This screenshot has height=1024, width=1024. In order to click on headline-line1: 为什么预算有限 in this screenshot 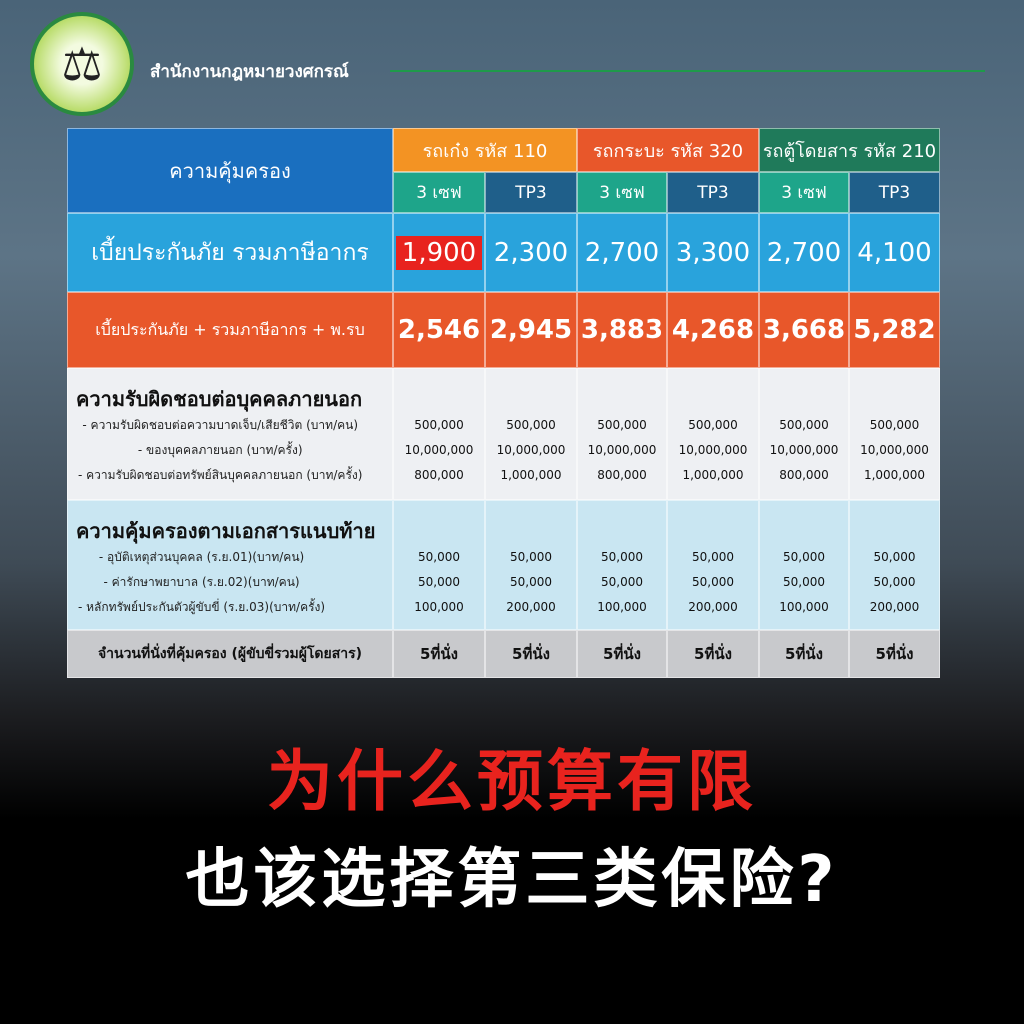, I will do `click(512, 781)`.